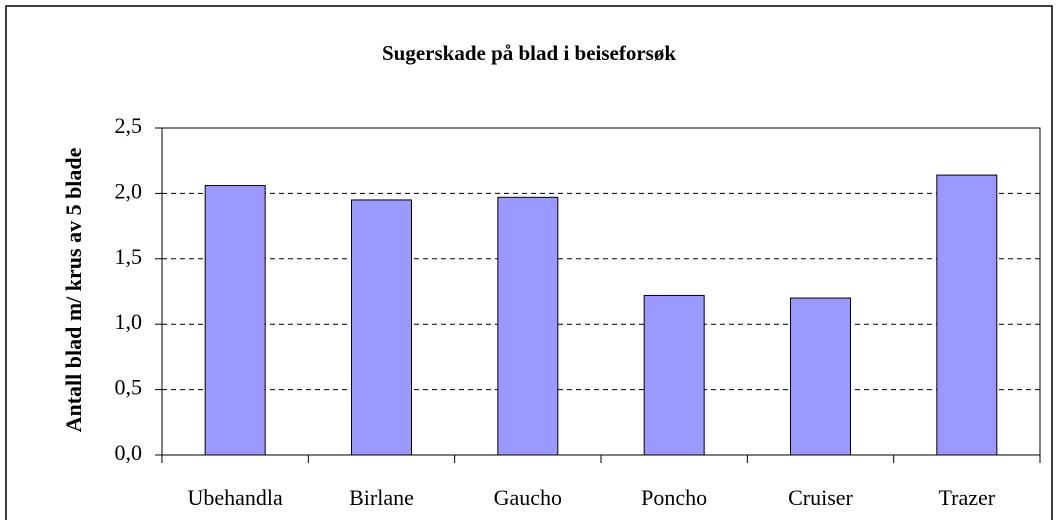 Image resolution: width=1058 pixels, height=520 pixels. What do you see at coordinates (129, 125) in the screenshot?
I see `y-tick-label: 2,5` at bounding box center [129, 125].